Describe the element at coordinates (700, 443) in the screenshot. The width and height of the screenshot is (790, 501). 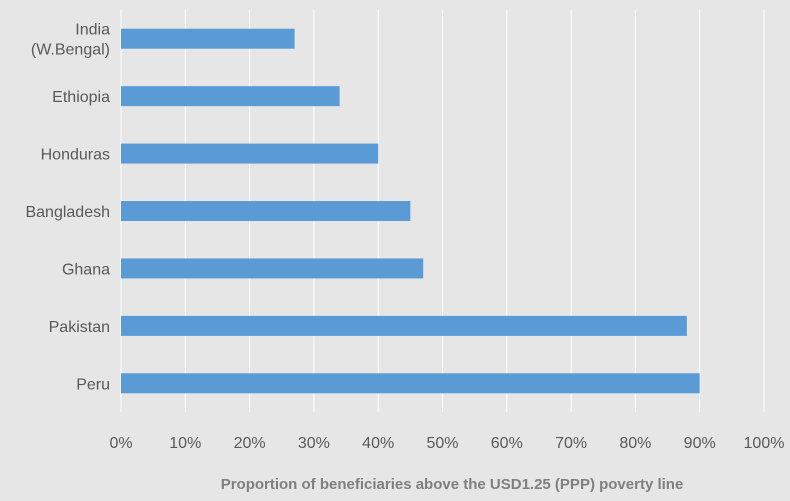
I see `x-tick-label: 90%` at that location.